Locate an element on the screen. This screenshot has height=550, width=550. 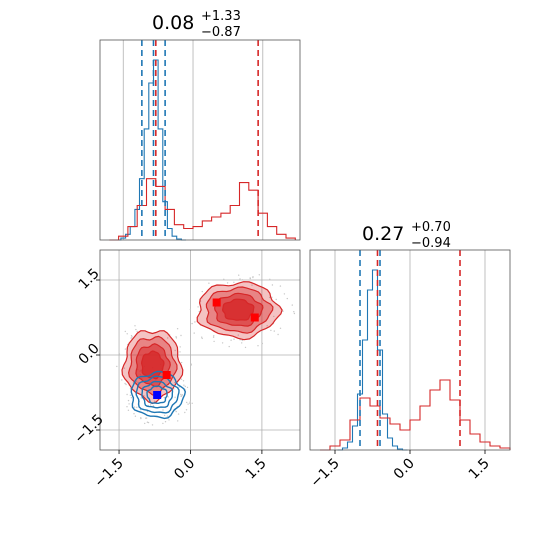
marginal-y-title-lower: −0.94 is located at coordinates (431, 243).